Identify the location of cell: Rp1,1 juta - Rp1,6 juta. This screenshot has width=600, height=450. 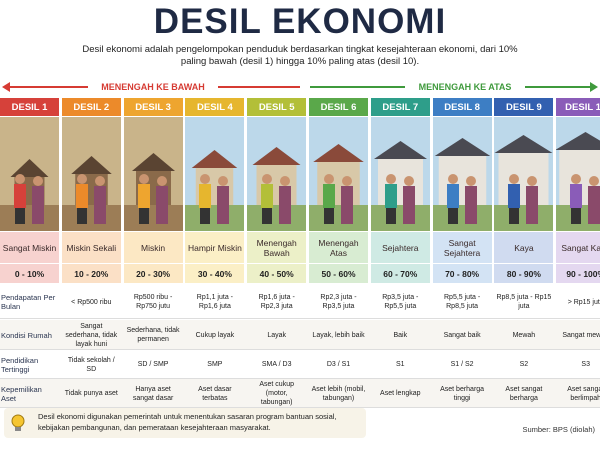
(214, 302).